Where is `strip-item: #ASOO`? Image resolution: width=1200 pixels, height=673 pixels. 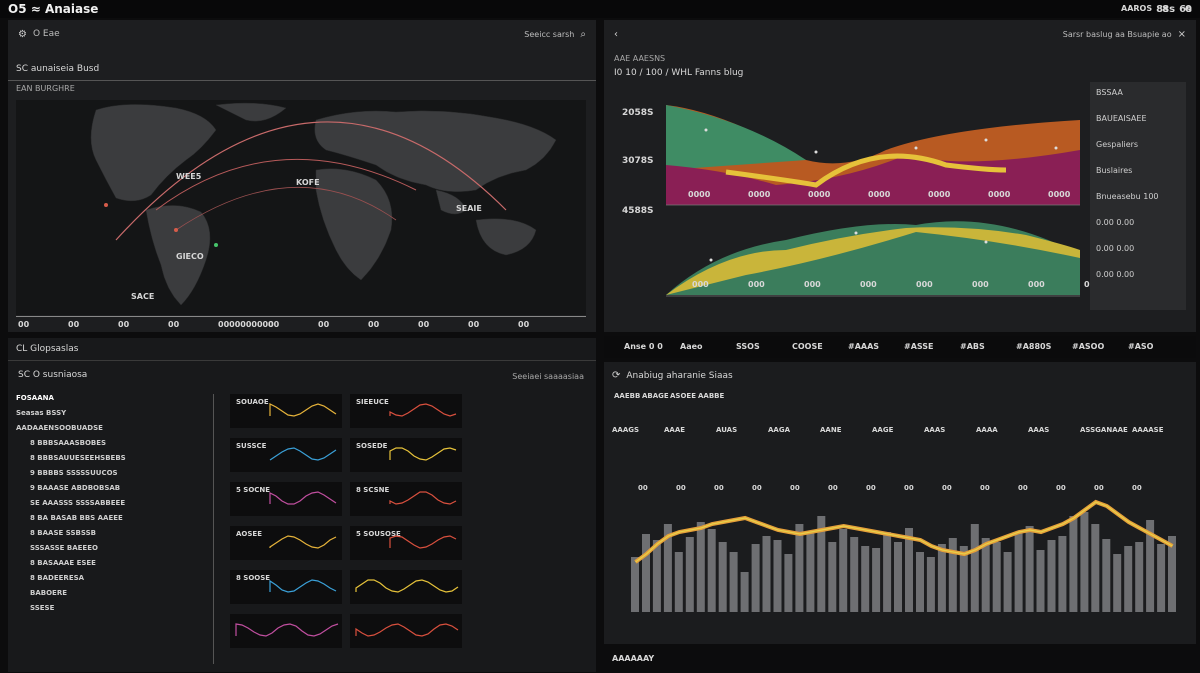
strip-item: #ASOO is located at coordinates (1088, 346).